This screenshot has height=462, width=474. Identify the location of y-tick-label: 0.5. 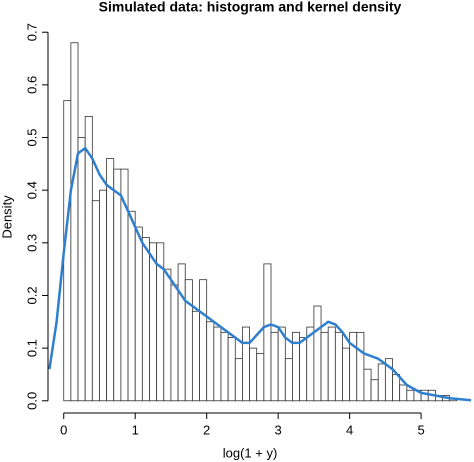
(31, 137).